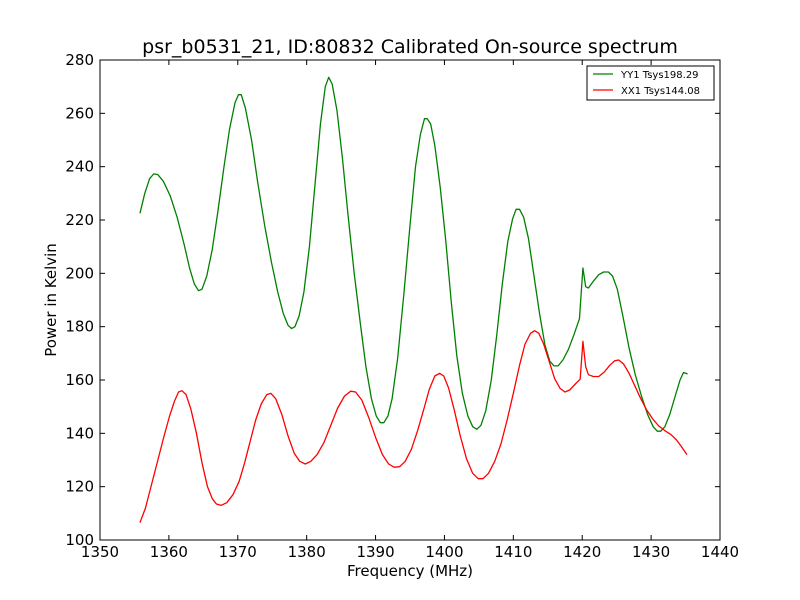  What do you see at coordinates (79, 380) in the screenshot?
I see `y-tick-label: 160` at bounding box center [79, 380].